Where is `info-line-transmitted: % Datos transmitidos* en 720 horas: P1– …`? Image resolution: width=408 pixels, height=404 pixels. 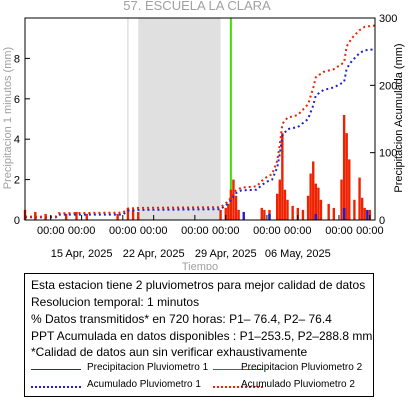
info-line-transmitted: % Datos transmitidos* en 720 horas: P1– … is located at coordinates (181, 319).